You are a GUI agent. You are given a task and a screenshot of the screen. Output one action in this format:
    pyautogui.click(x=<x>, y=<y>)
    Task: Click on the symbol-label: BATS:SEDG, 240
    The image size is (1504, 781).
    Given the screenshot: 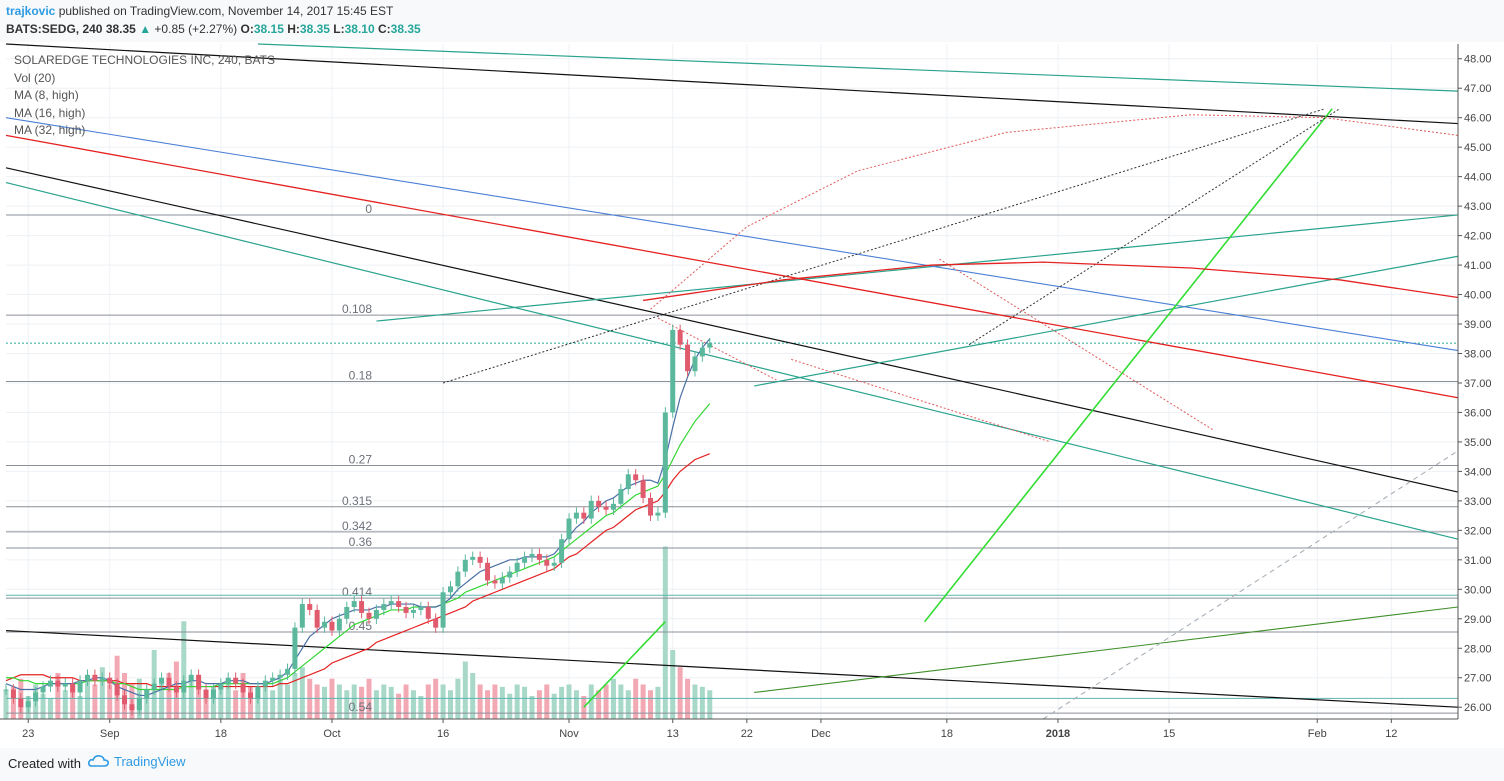 What is the action you would take?
    pyautogui.click(x=54, y=29)
    